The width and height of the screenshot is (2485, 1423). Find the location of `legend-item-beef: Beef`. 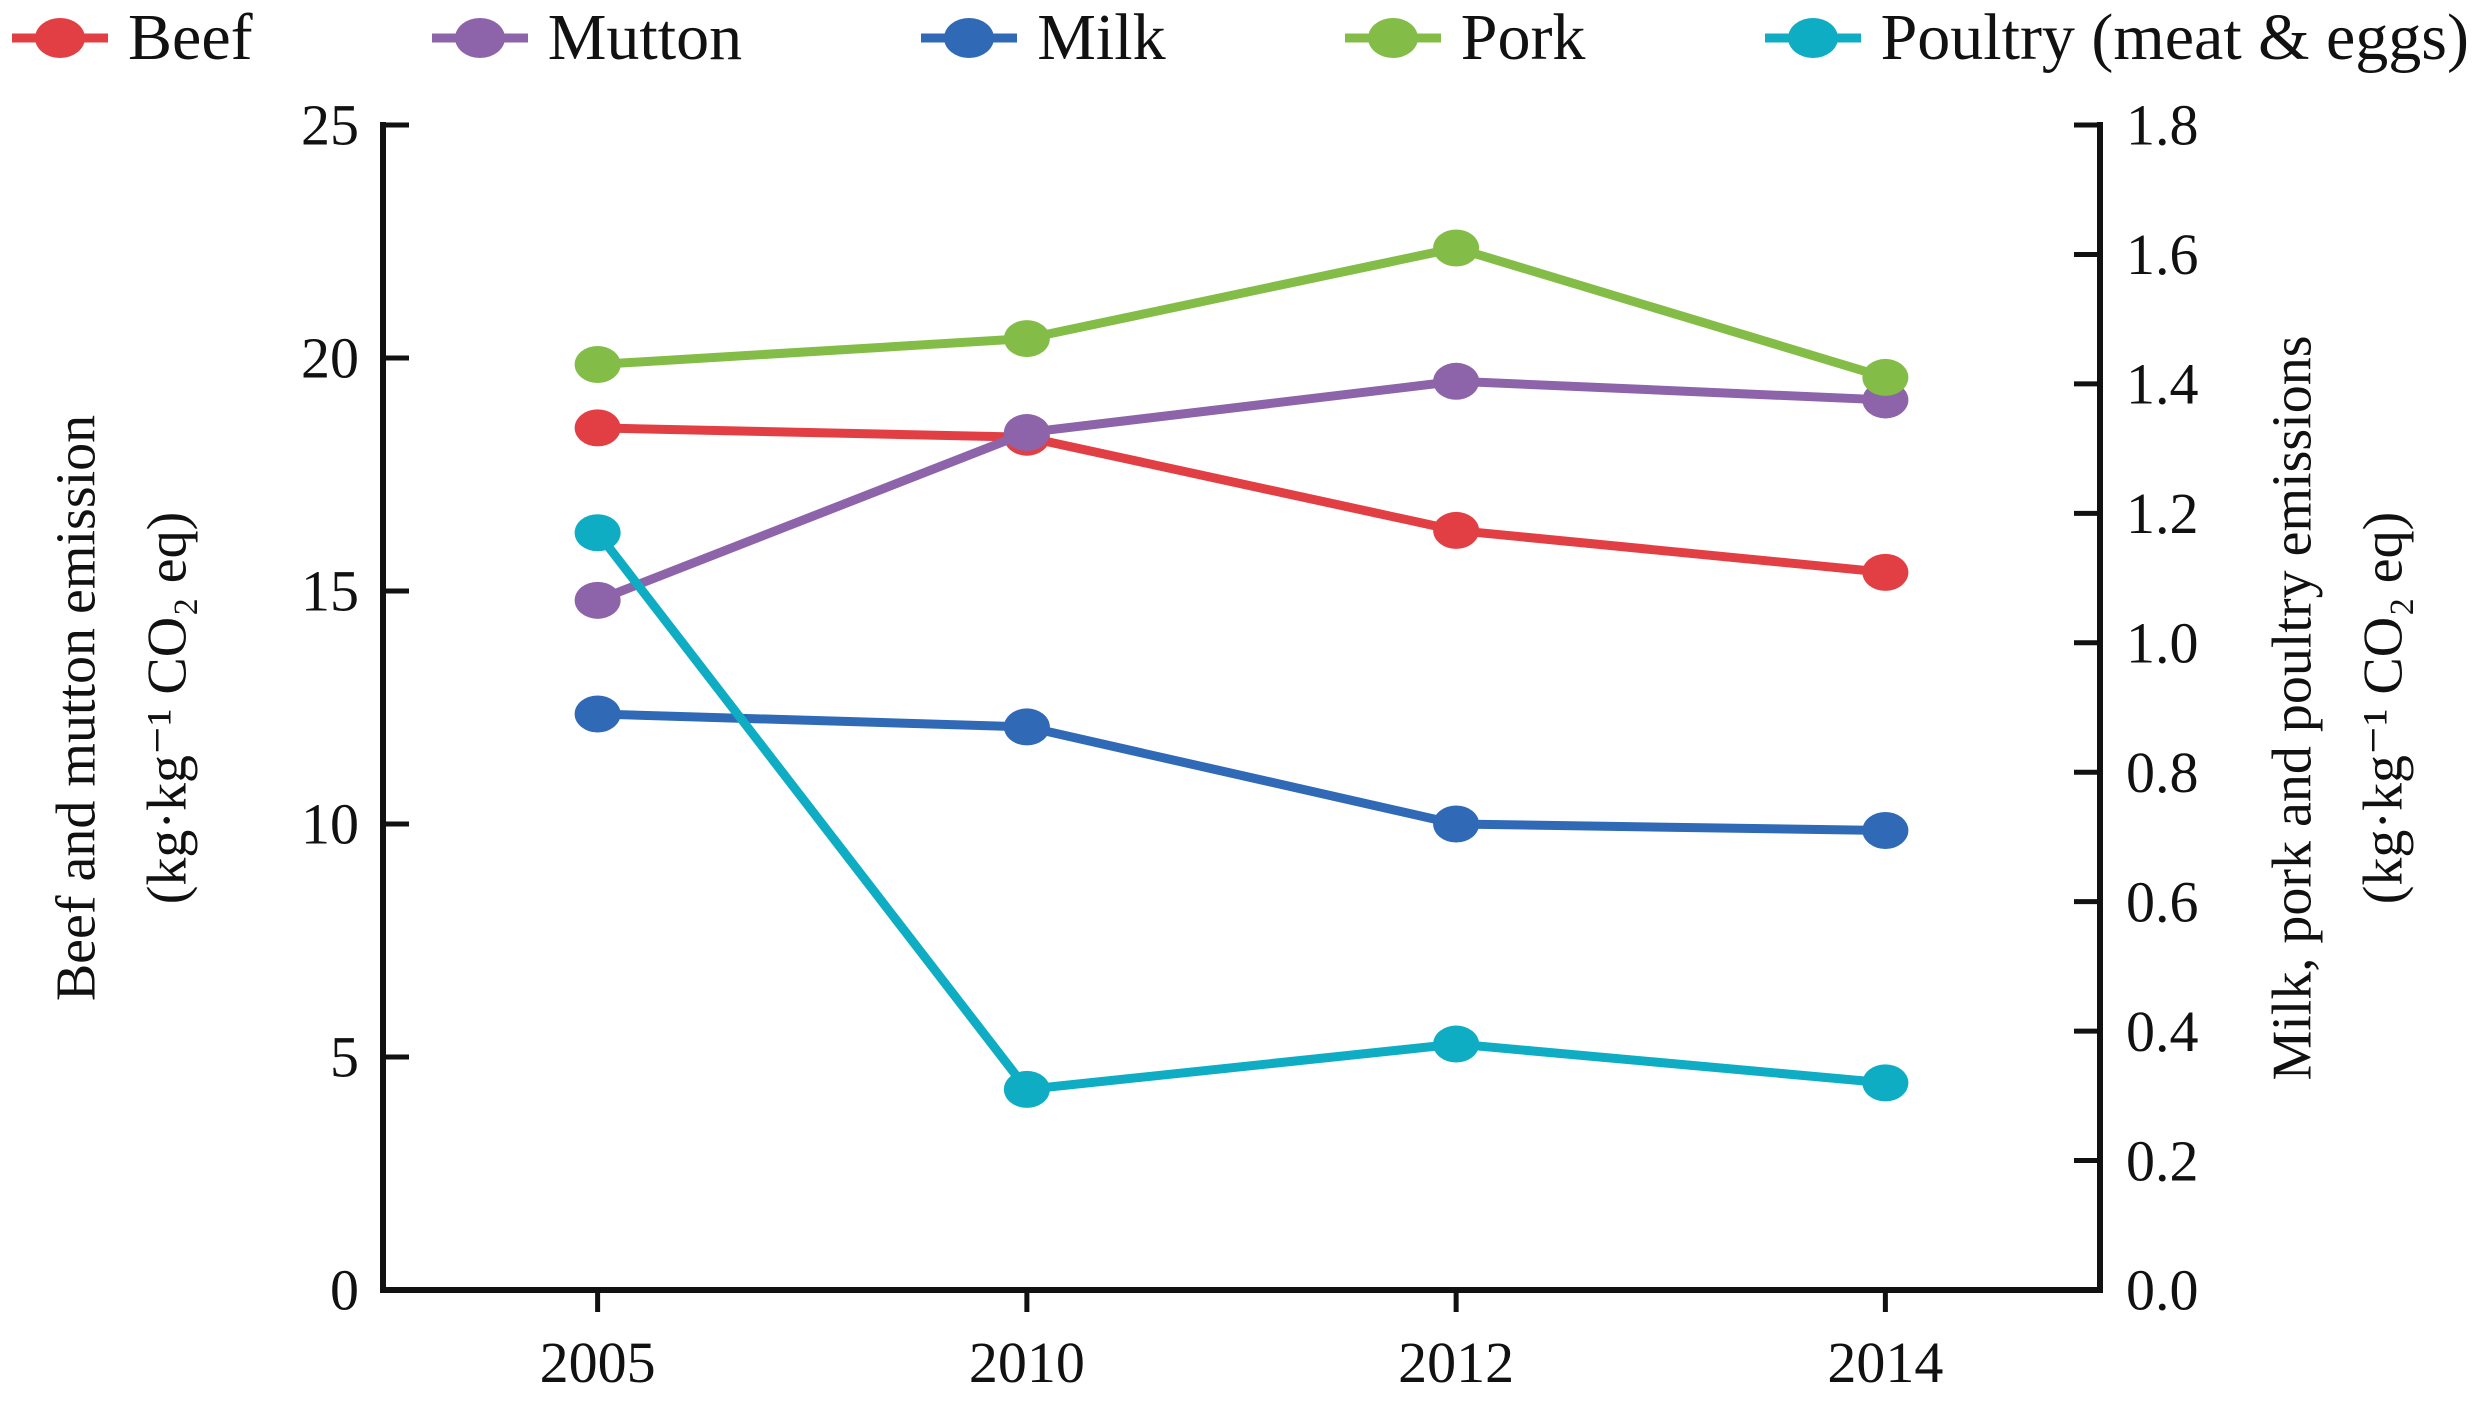

legend-item-beef: Beef is located at coordinates (132, 38).